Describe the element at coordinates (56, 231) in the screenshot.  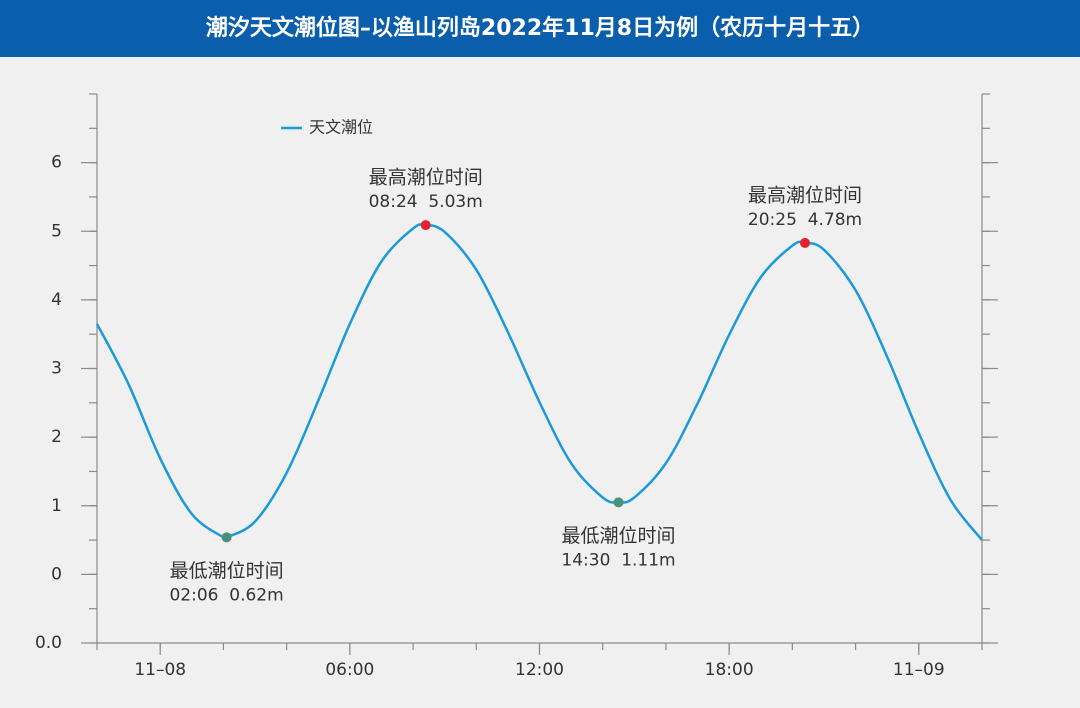
I see `y-tick-label: 5` at that location.